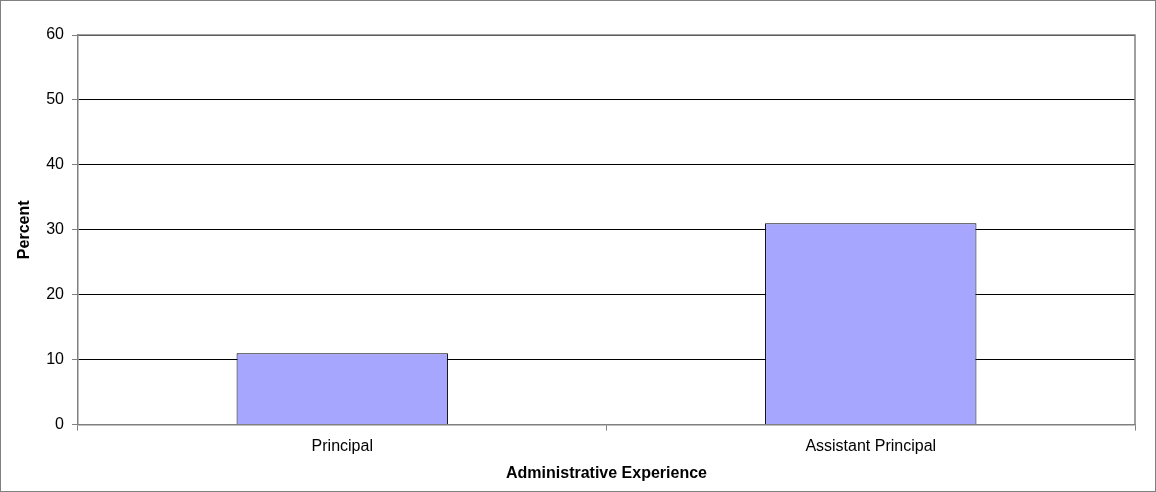 Image resolution: width=1156 pixels, height=492 pixels. What do you see at coordinates (607, 472) in the screenshot?
I see `x-axis-title: Administrative Experience` at bounding box center [607, 472].